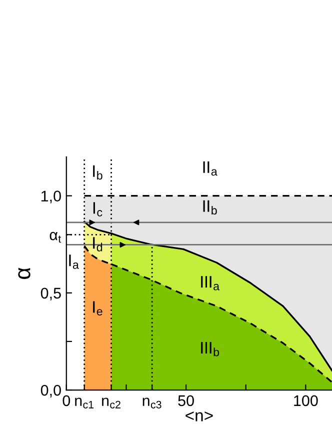 Image resolution: width=332 pixels, height=430 pixels. What do you see at coordinates (210, 283) in the screenshot?
I see `annotation: III$_{a}$` at bounding box center [210, 283].